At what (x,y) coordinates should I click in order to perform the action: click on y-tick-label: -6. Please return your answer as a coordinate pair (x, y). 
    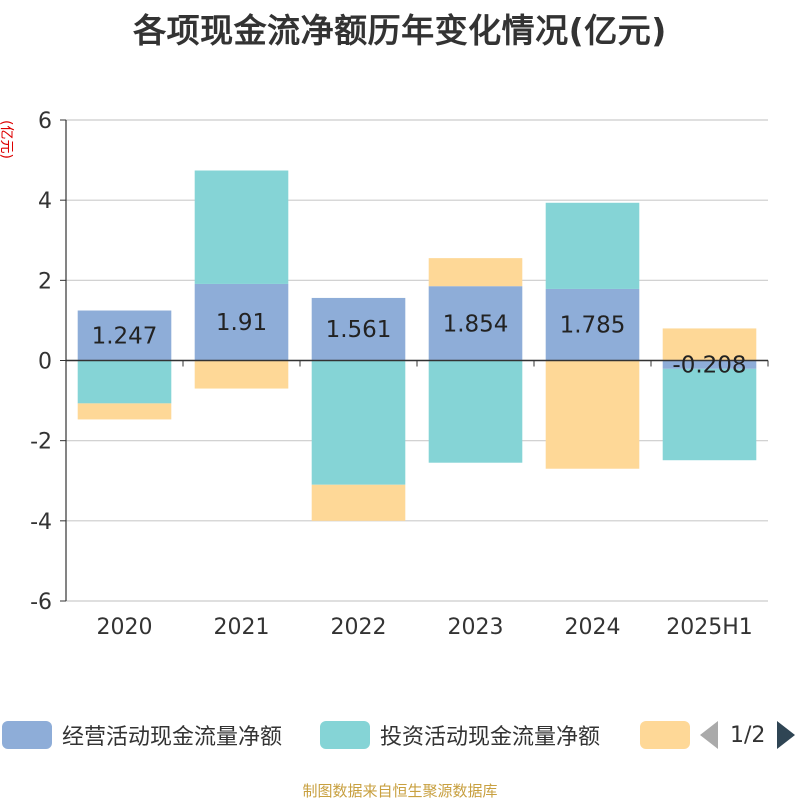
    Looking at the image, I should click on (41, 602).